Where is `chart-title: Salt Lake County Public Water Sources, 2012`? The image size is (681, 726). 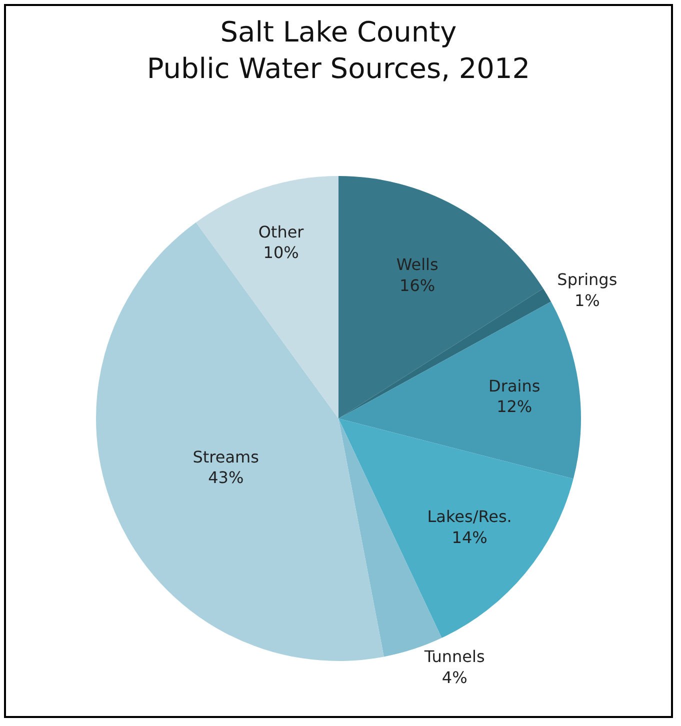
chart-title: Salt Lake County Public Water Sources, 2012 is located at coordinates (338, 50).